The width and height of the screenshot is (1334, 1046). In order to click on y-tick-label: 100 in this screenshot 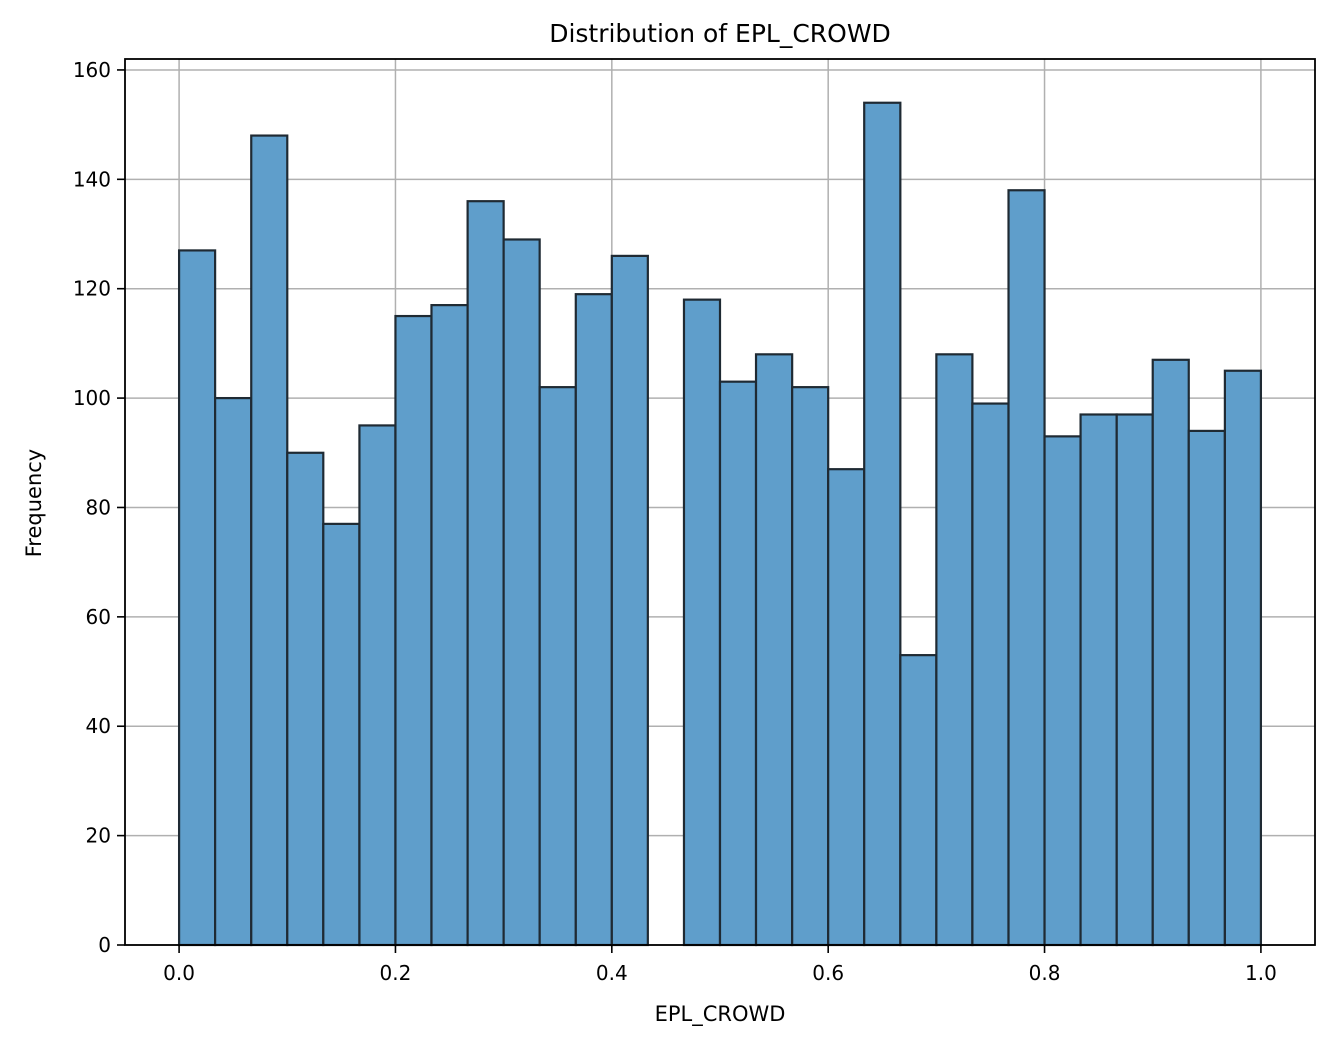, I will do `click(92, 398)`.